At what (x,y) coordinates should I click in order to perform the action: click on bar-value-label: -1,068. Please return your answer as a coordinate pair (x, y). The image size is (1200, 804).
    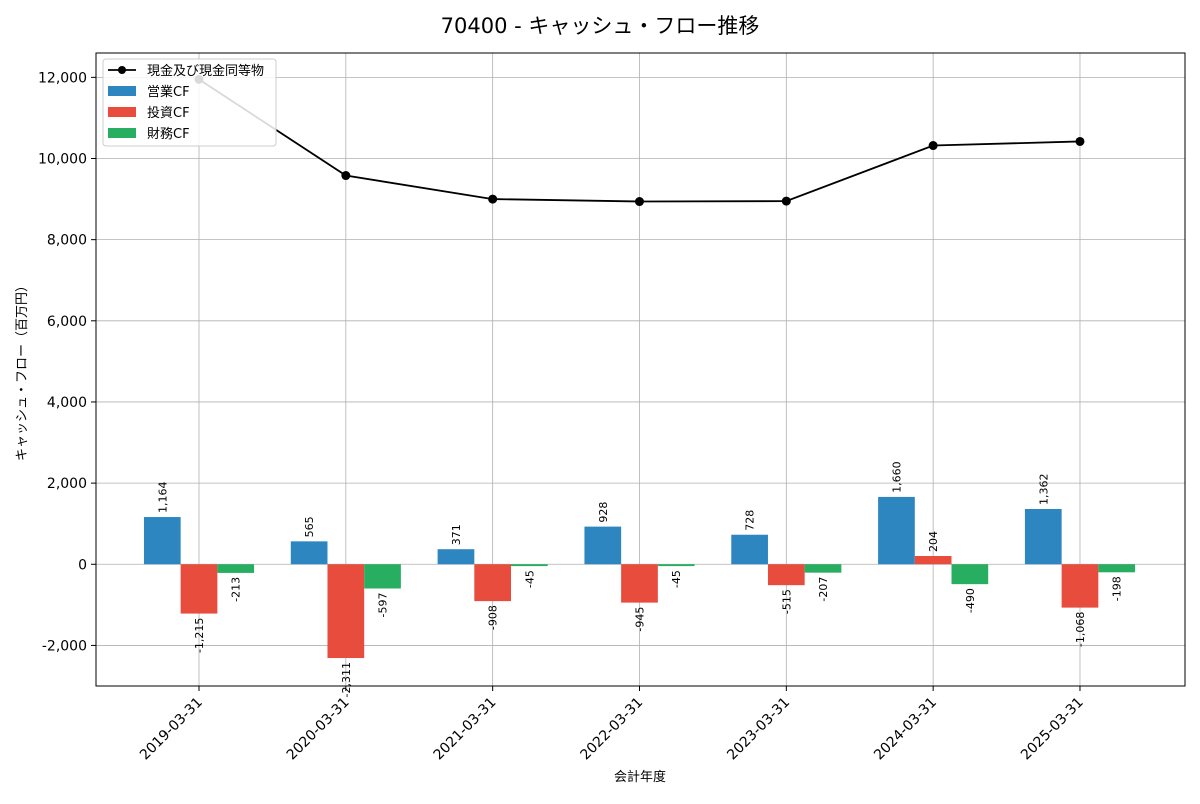
    Looking at the image, I should click on (1080, 629).